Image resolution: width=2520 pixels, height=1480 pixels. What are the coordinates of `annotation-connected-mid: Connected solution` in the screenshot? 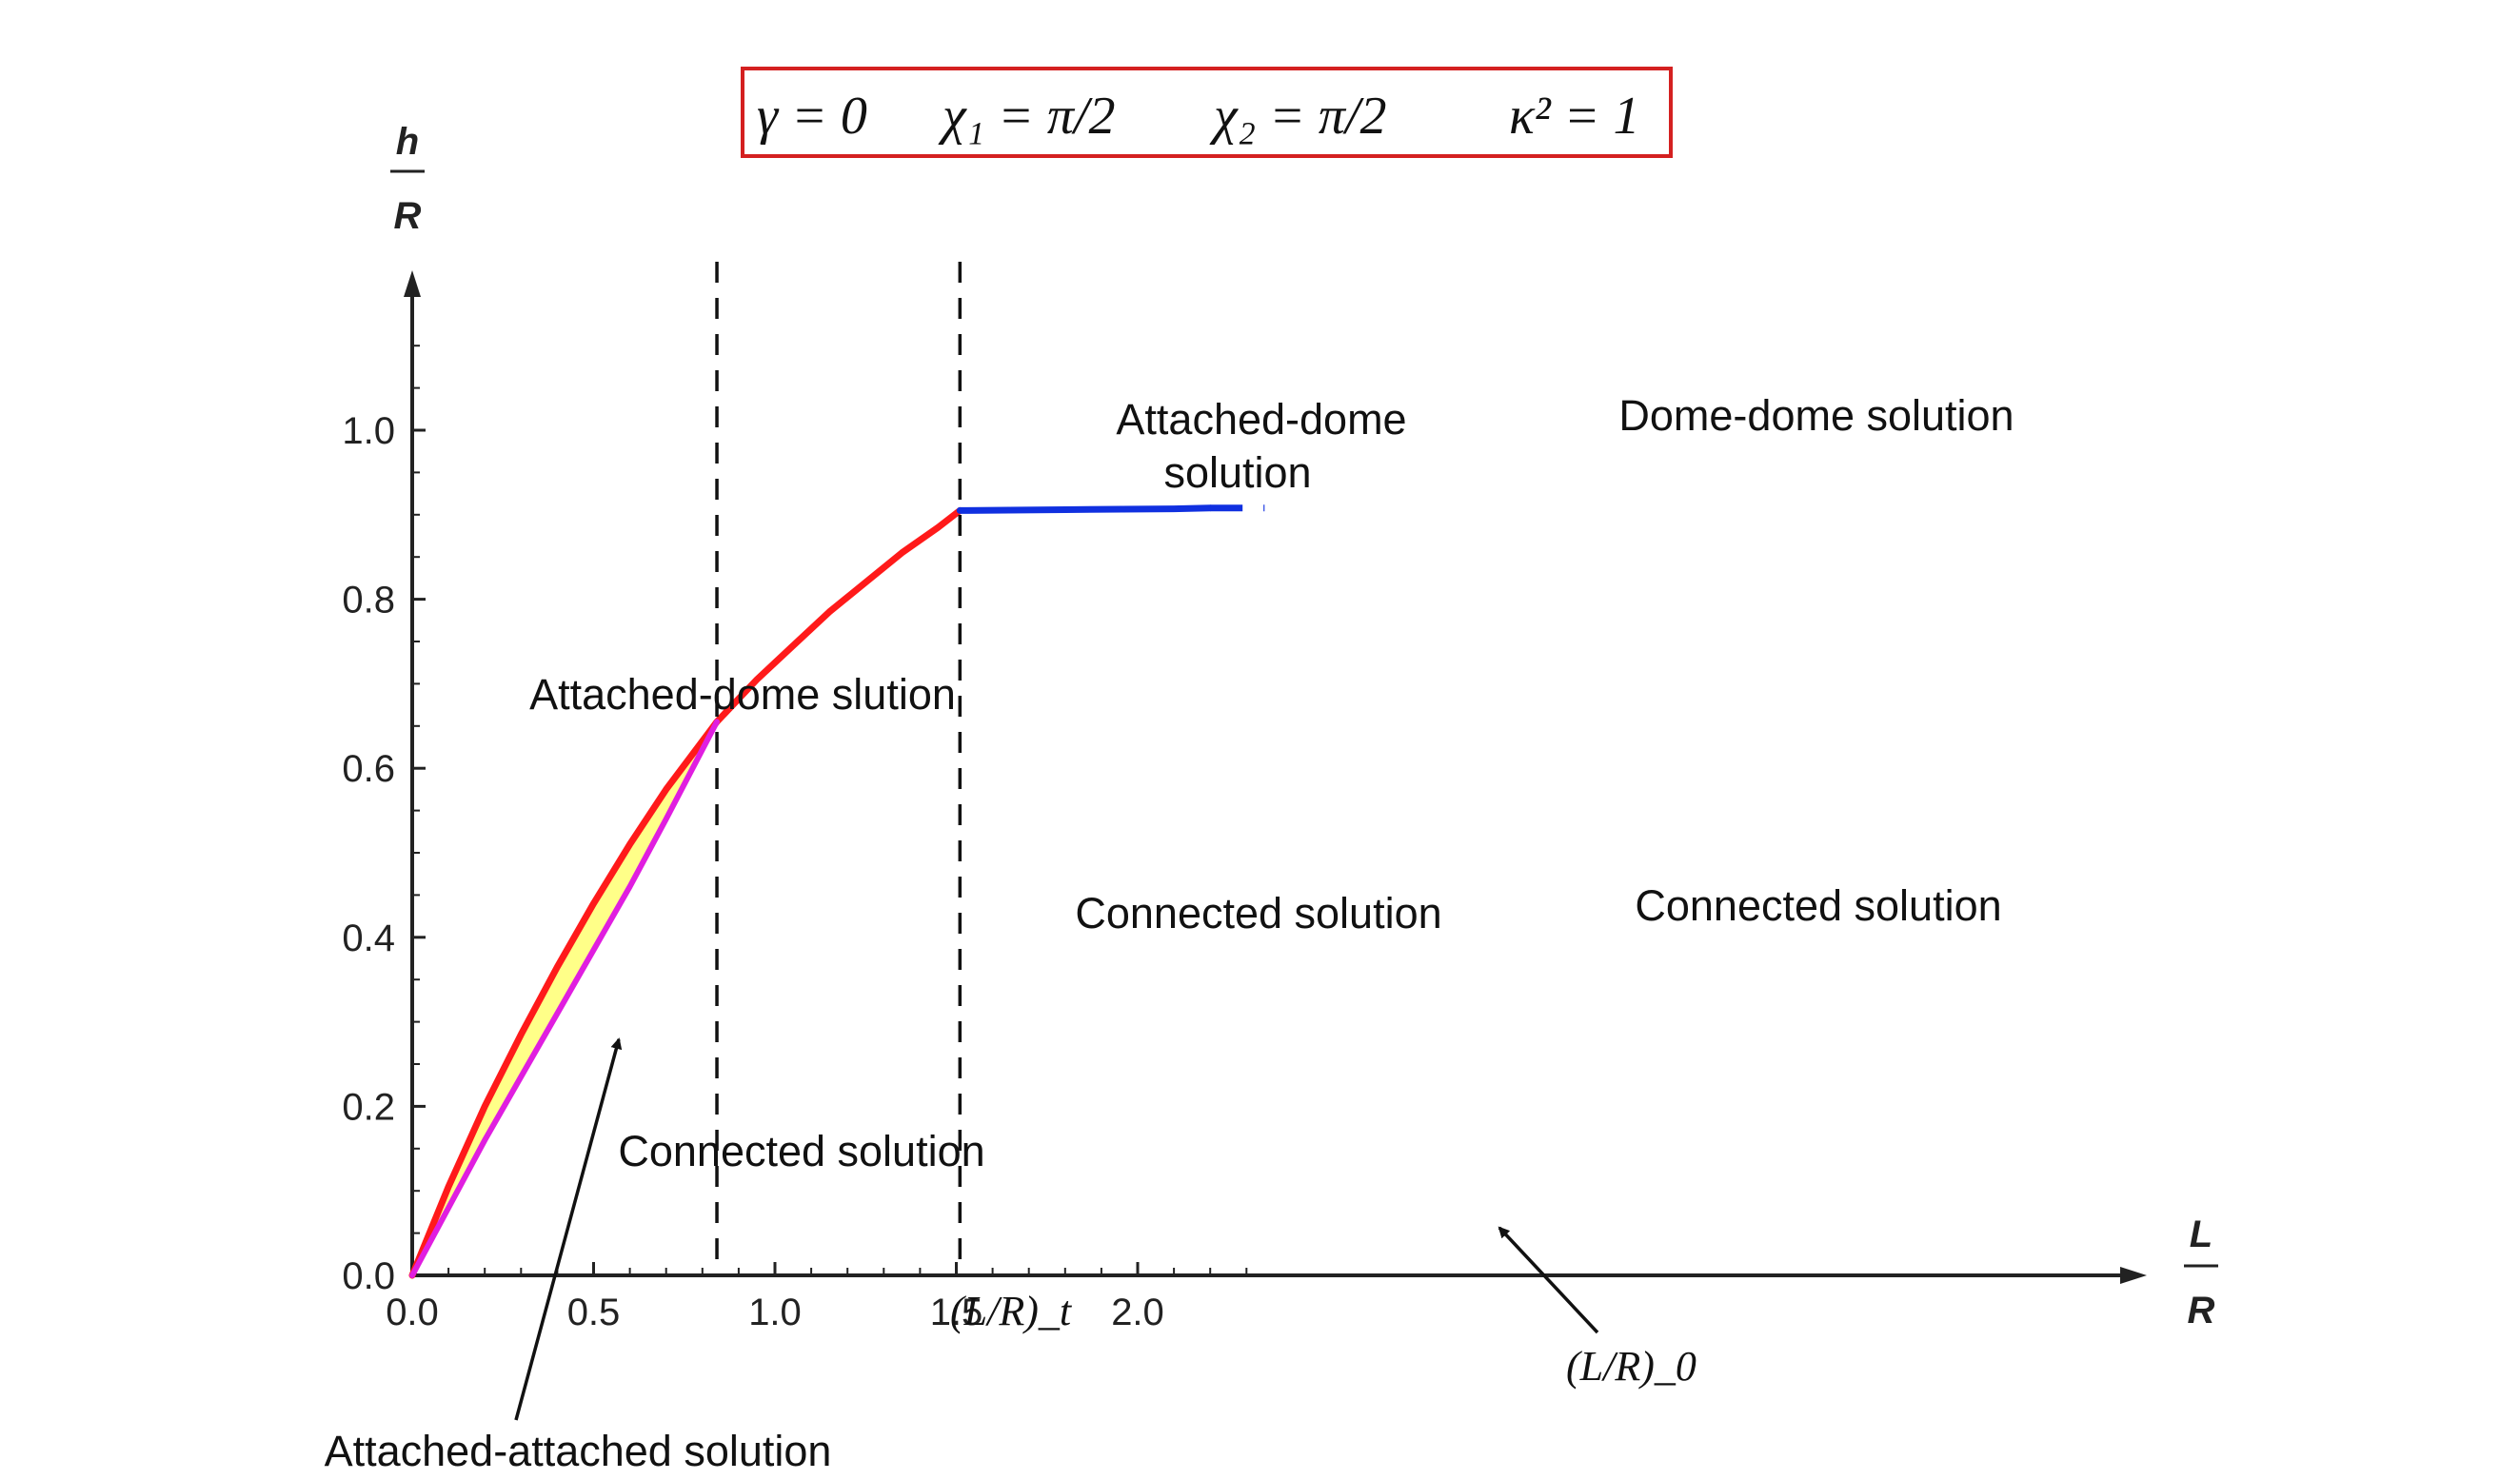 It's located at (1258, 913).